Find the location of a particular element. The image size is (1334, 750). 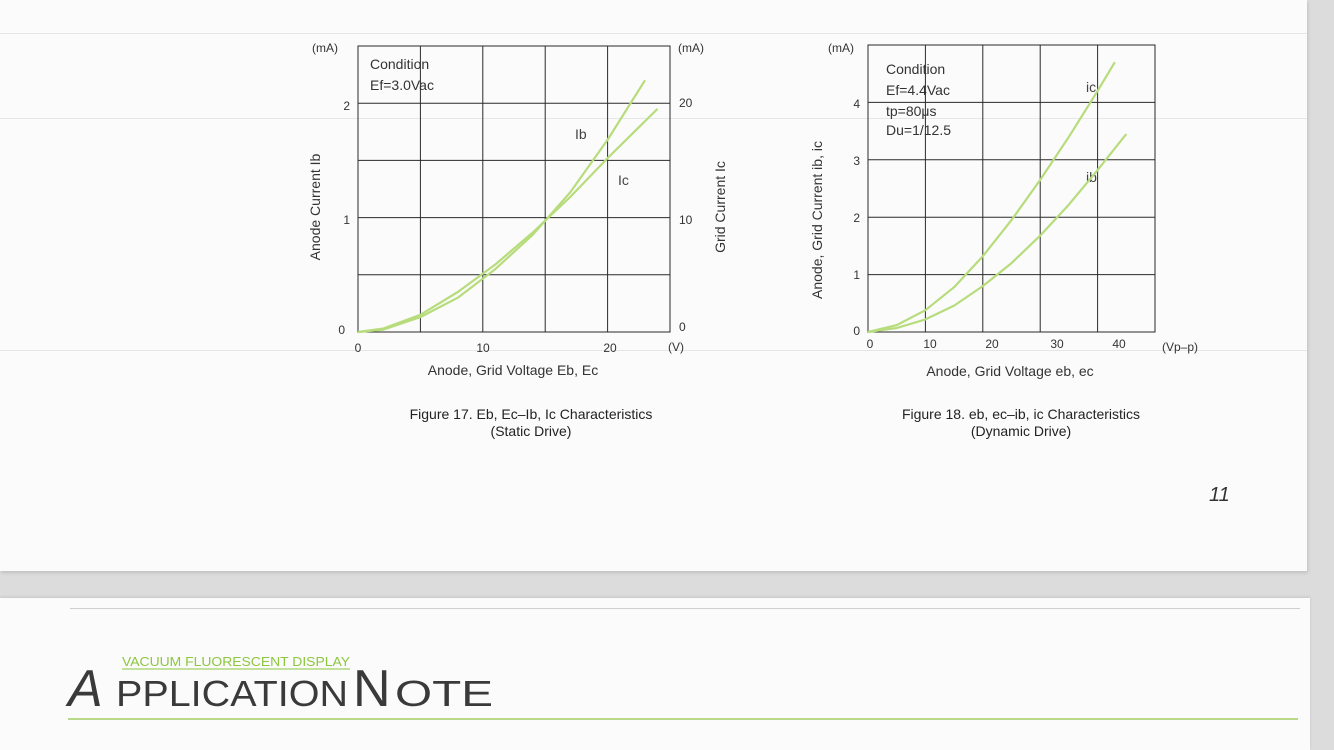

header-rule is located at coordinates (685, 608).